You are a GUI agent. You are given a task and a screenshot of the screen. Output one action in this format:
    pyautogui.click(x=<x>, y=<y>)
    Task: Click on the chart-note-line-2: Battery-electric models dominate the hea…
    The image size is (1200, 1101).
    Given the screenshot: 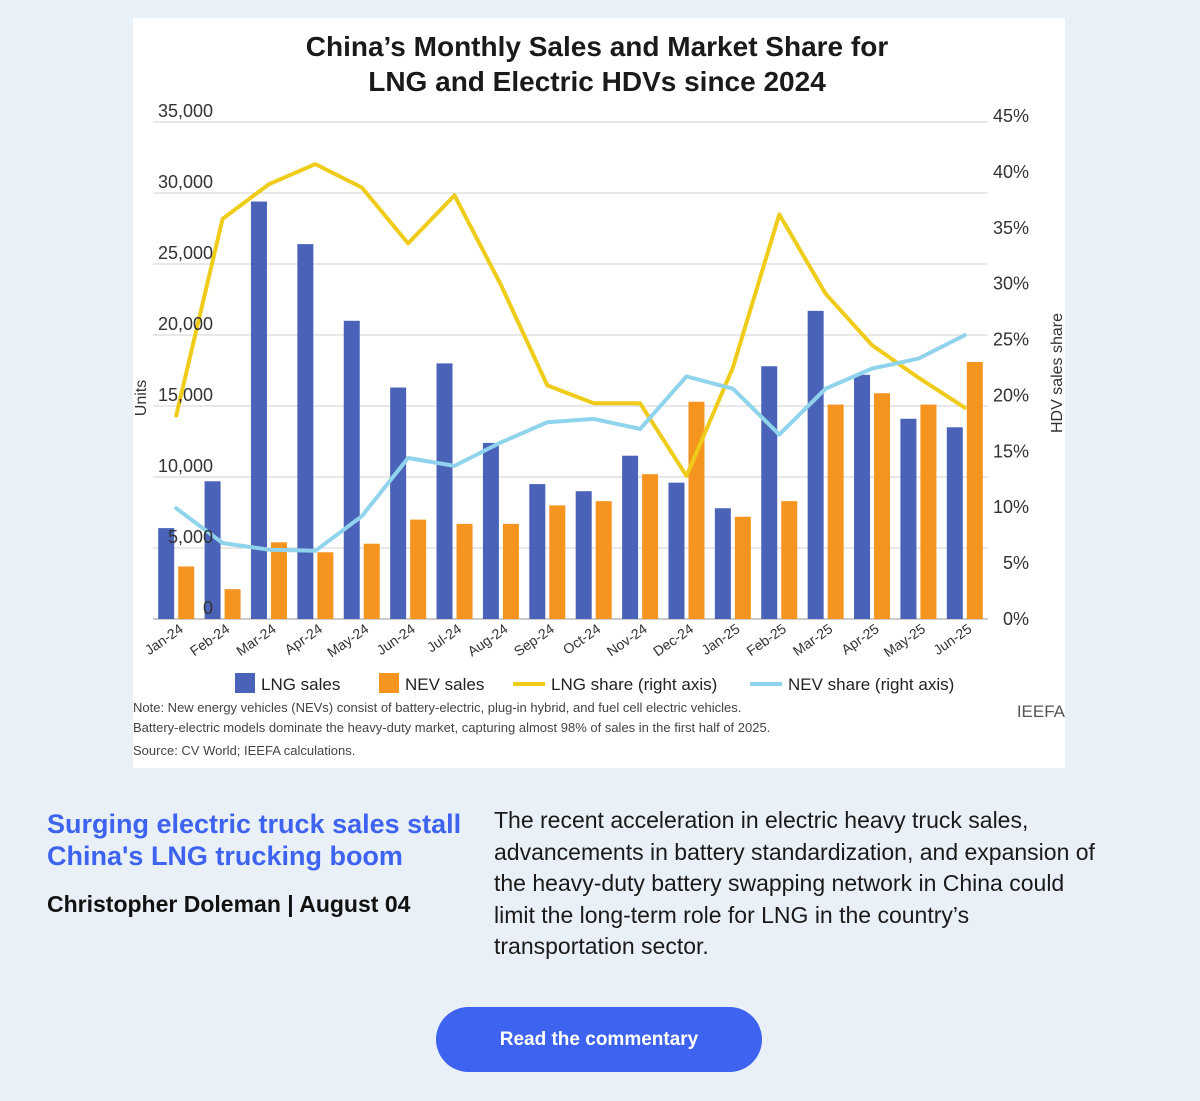 What is the action you would take?
    pyautogui.click(x=451, y=727)
    